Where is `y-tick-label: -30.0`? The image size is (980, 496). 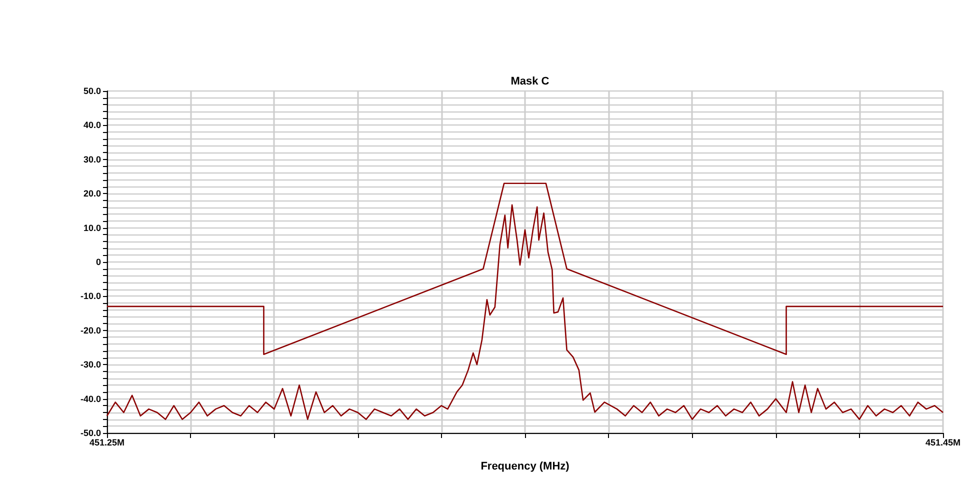
y-tick-label: -30.0 is located at coordinates (90, 365).